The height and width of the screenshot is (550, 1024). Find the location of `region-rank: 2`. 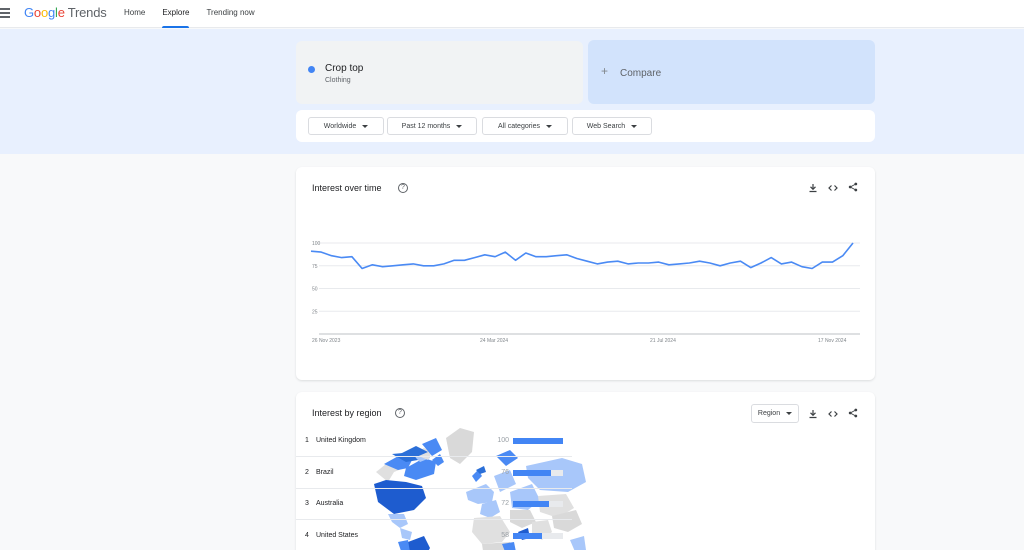

region-rank: 2 is located at coordinates (307, 472).